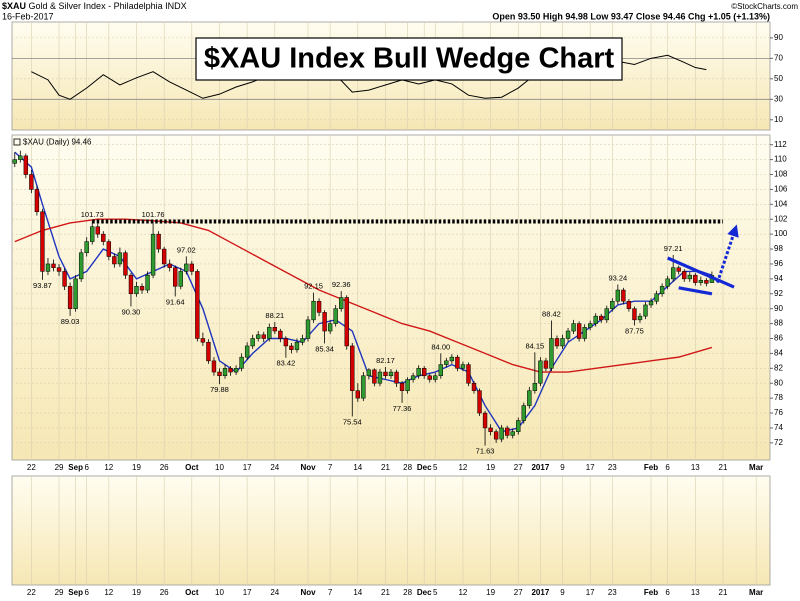 This screenshot has height=601, width=800. I want to click on x-tick-label: 14, so click(357, 467).